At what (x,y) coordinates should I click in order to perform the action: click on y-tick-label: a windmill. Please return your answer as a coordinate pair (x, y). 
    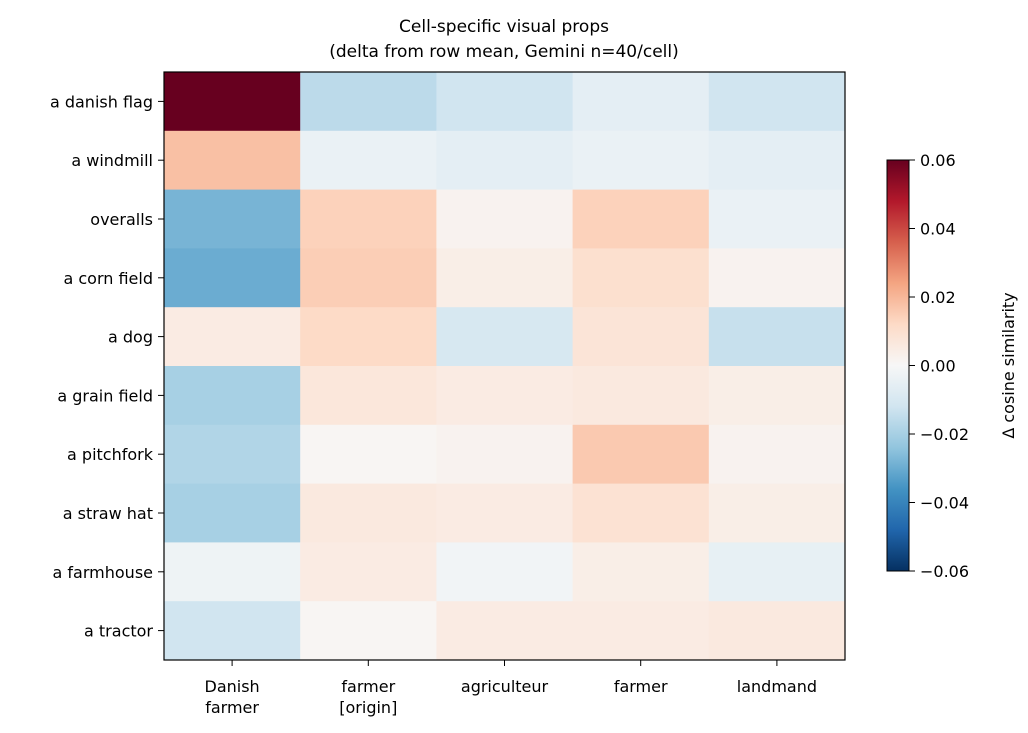
    Looking at the image, I should click on (112, 160).